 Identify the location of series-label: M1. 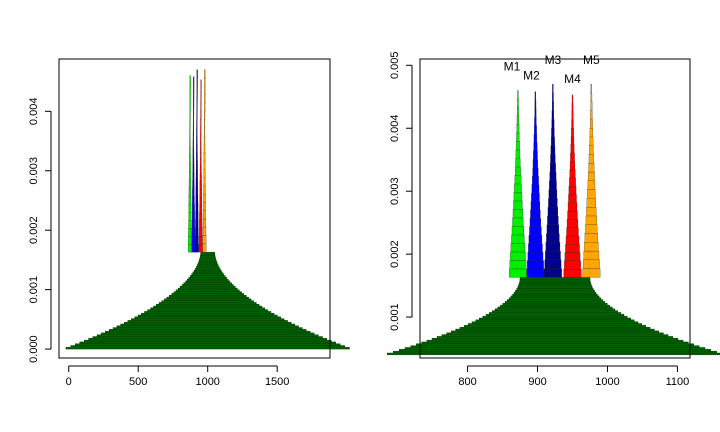
(512, 66).